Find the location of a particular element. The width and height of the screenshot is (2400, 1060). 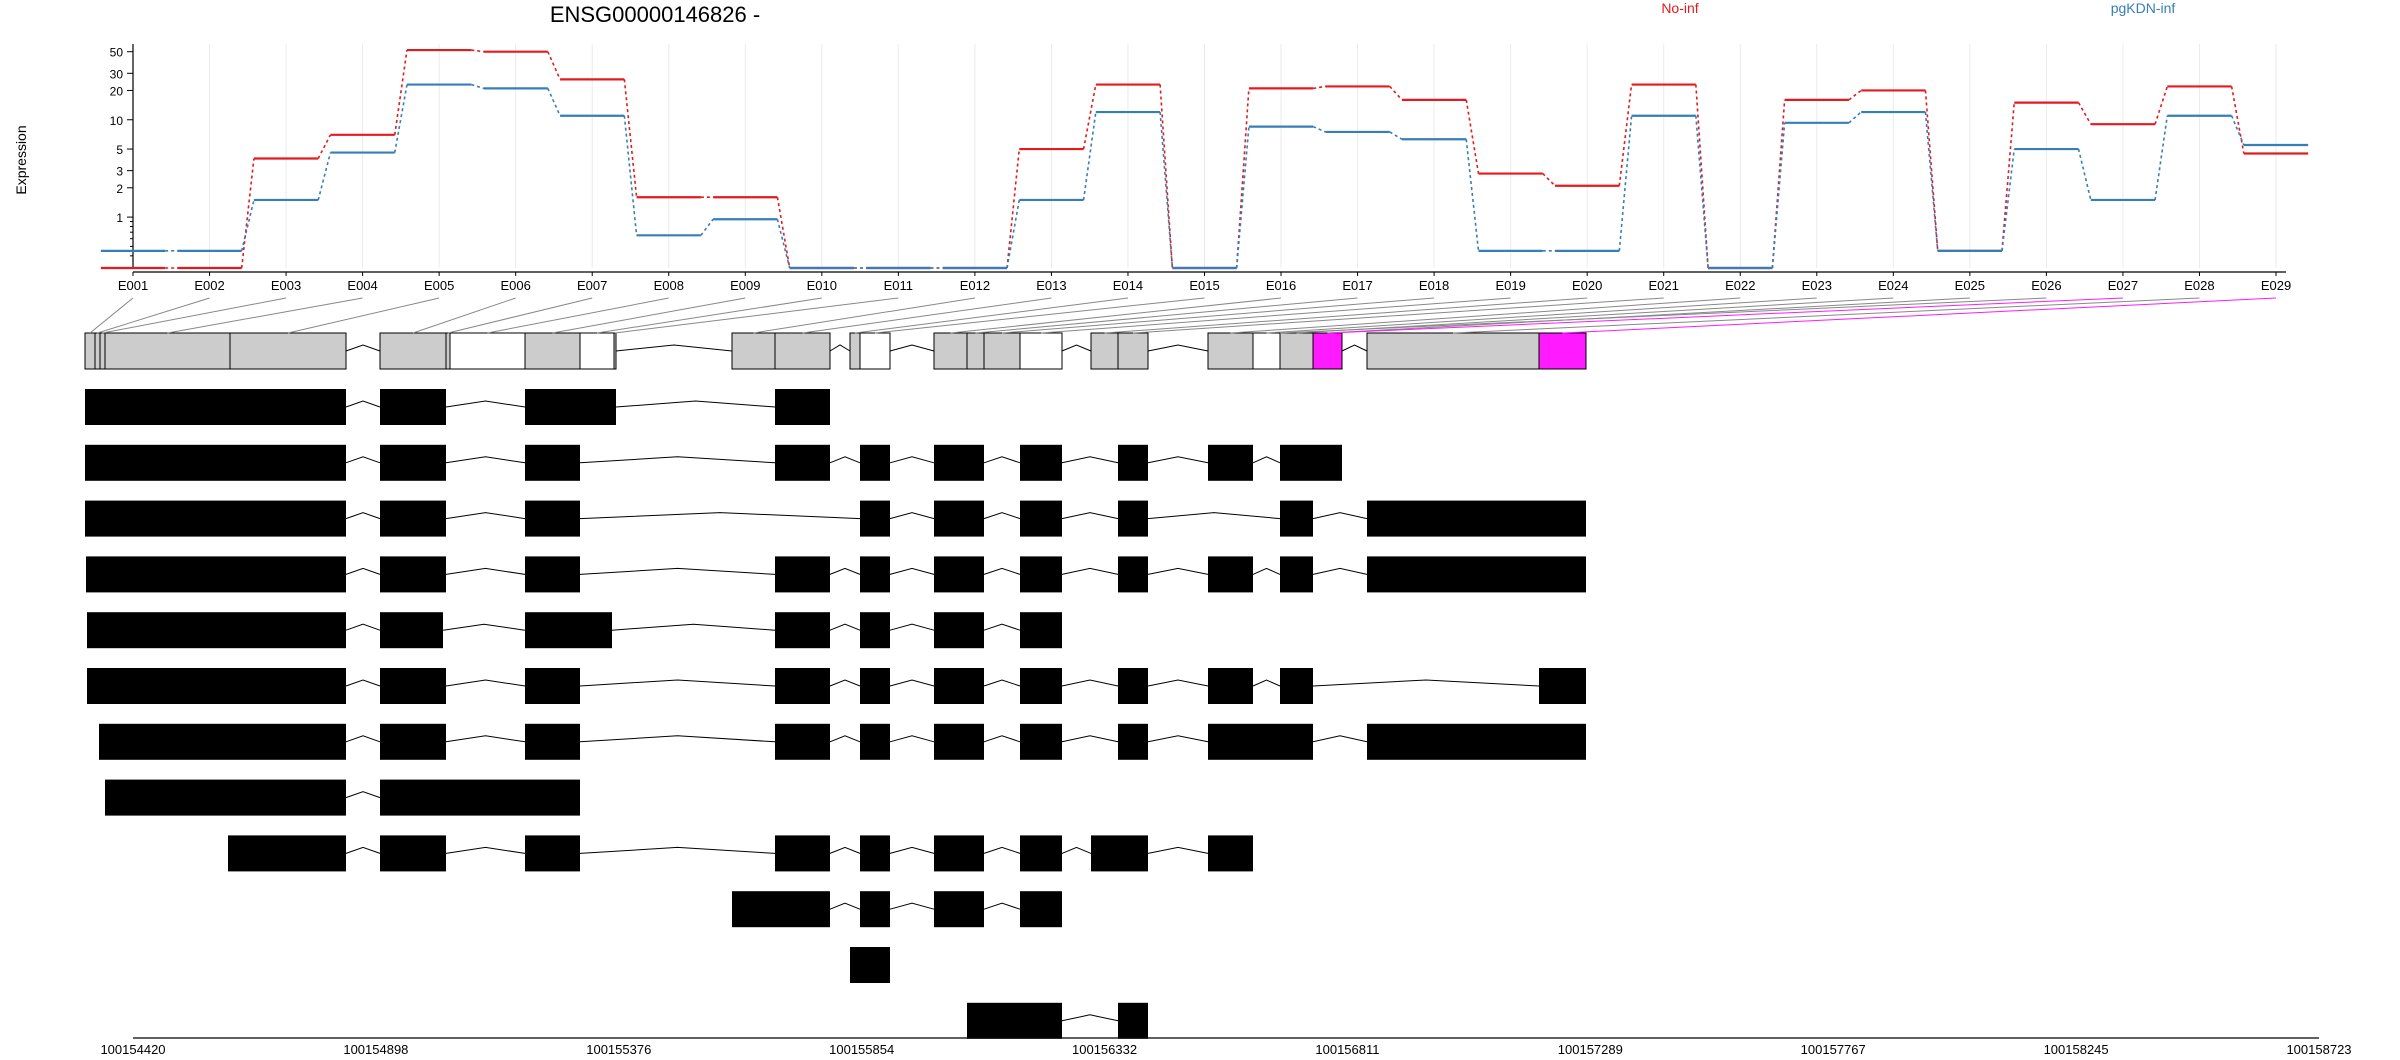

y-tick-label: 2 is located at coordinates (119, 189).